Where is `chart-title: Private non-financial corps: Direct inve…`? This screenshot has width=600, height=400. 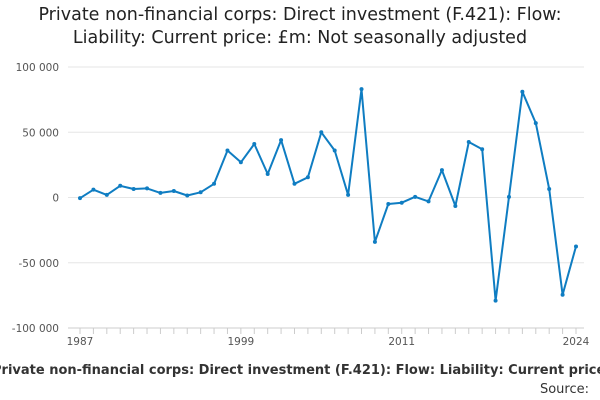 chart-title: Private non-financial corps: Direct inve… is located at coordinates (300, 27).